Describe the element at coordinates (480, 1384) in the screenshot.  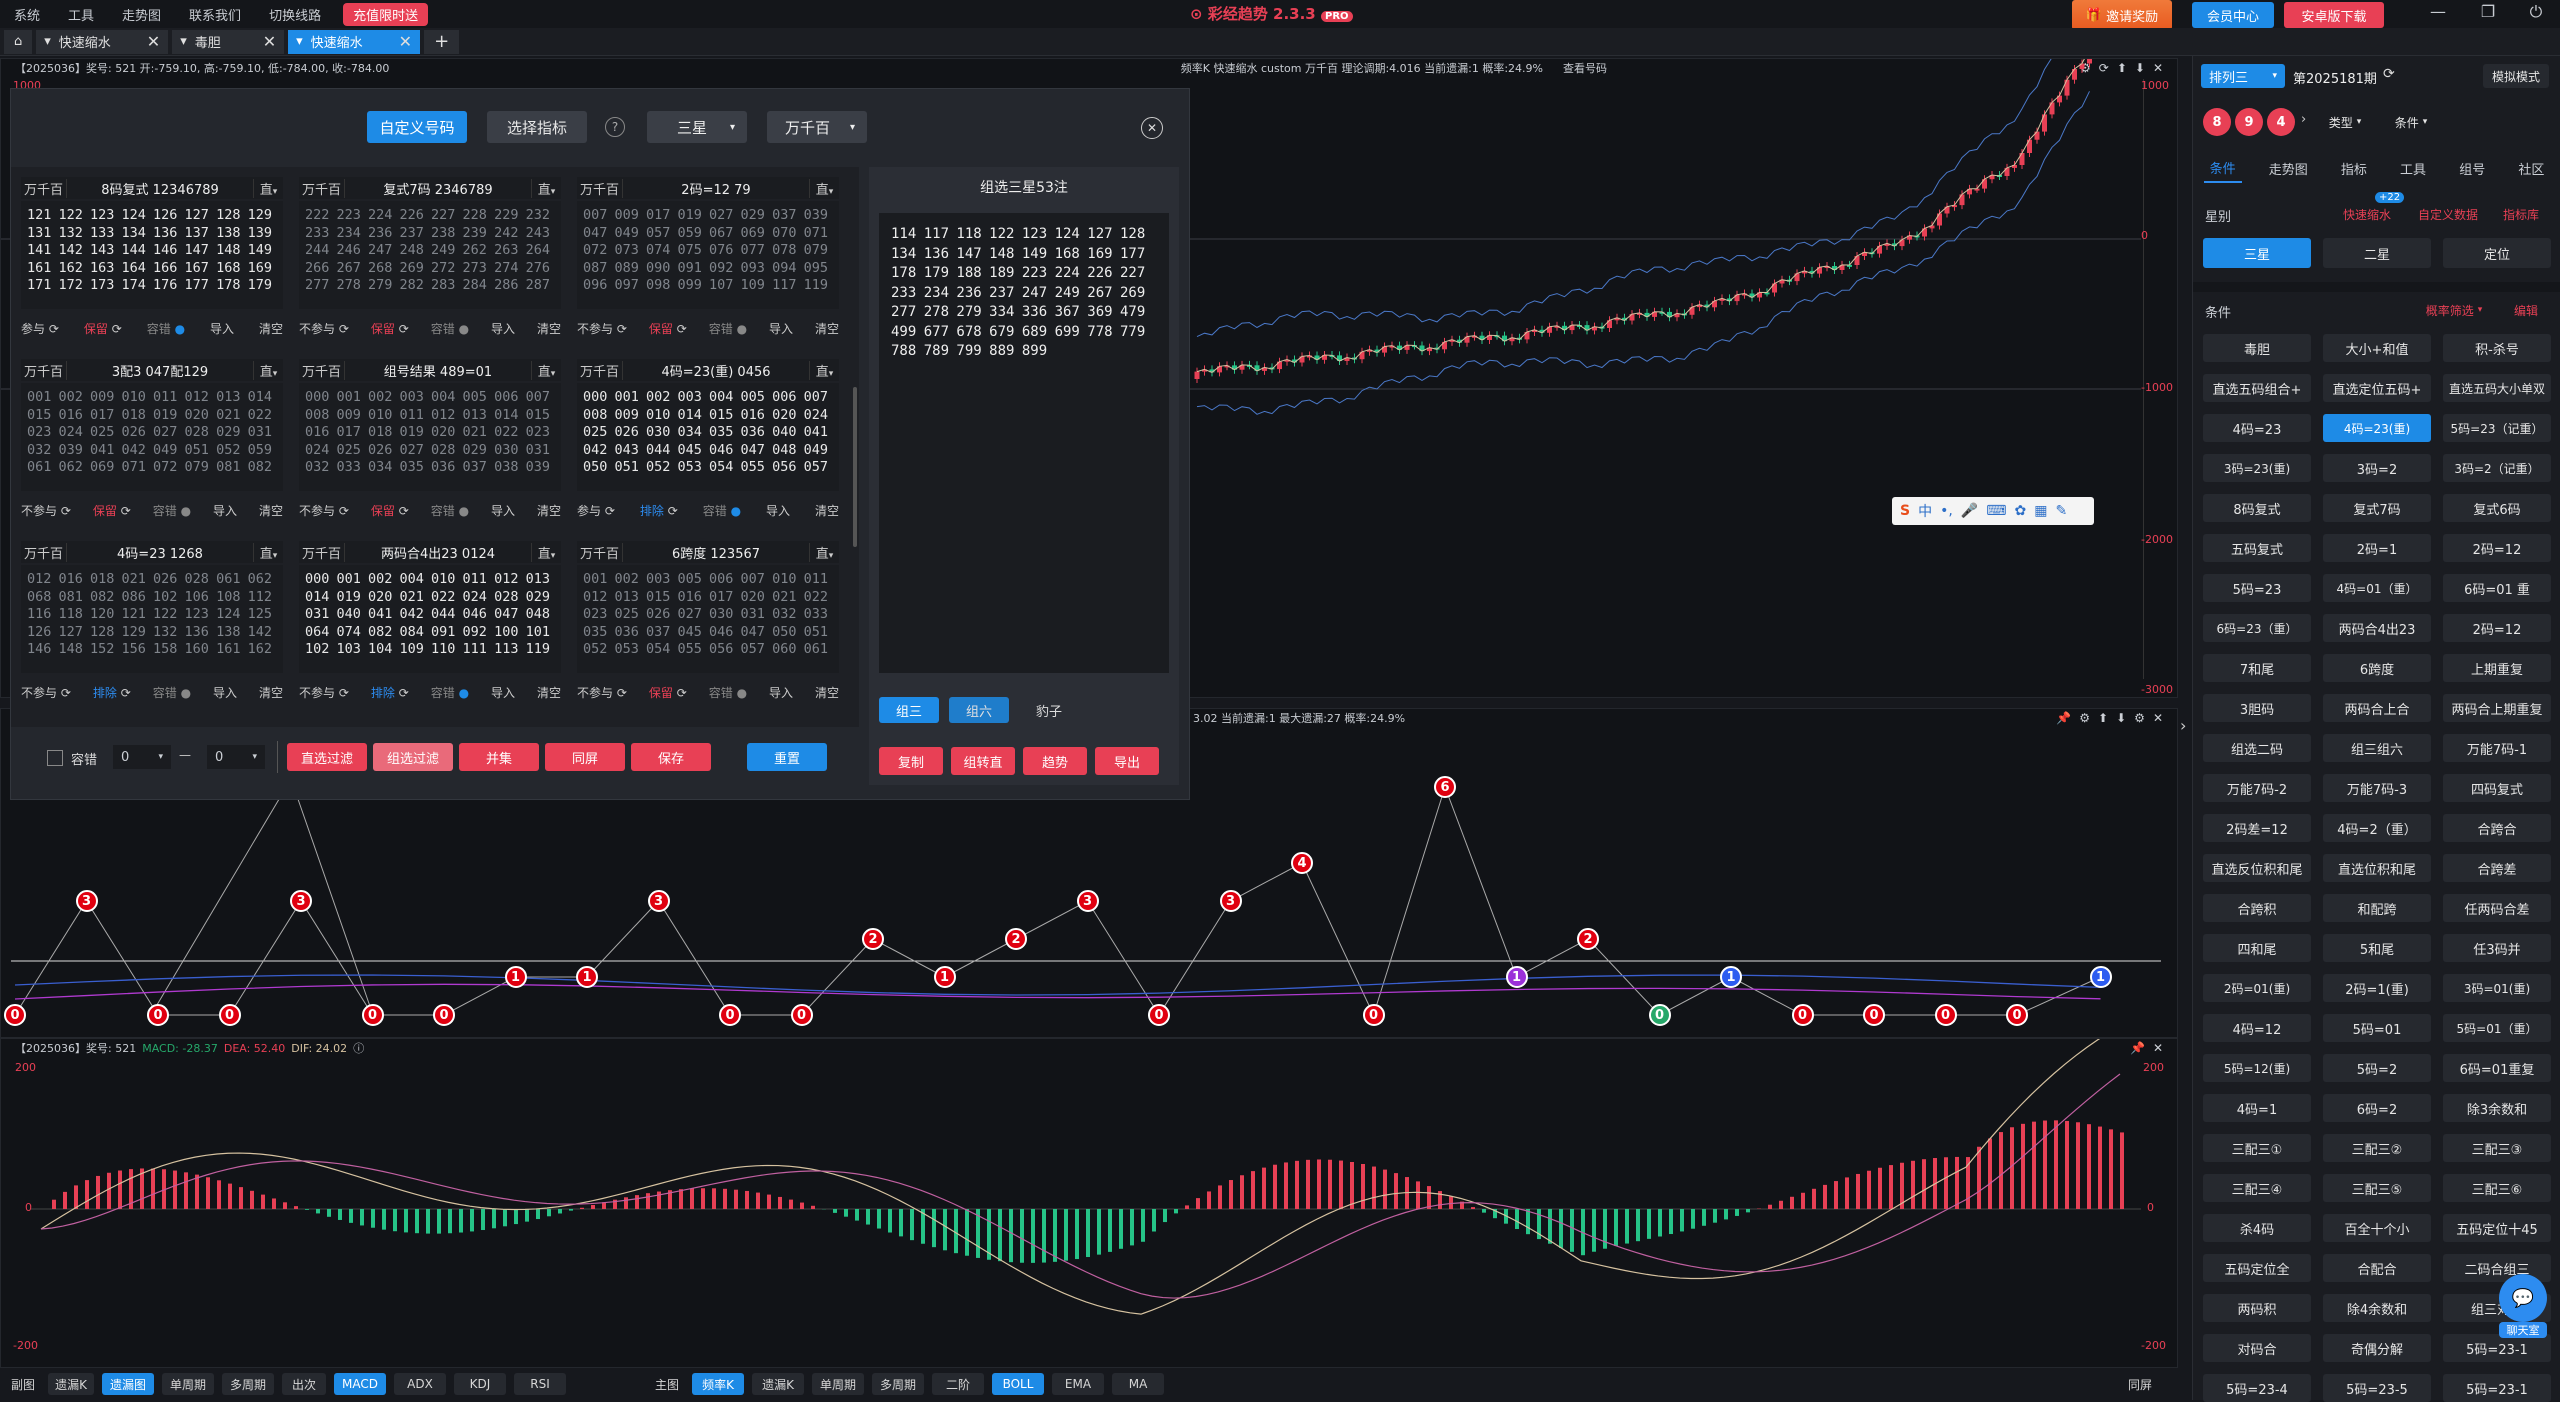
I see `bottom-tab: KDJ` at that location.